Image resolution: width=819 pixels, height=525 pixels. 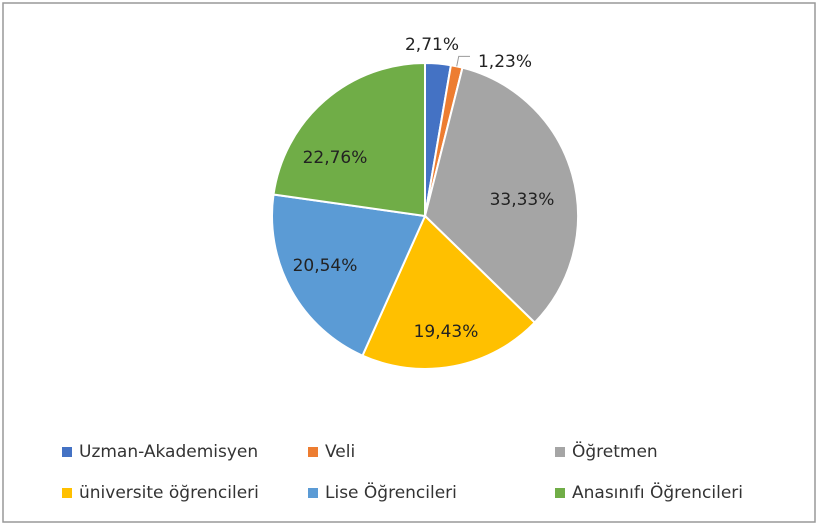 I want to click on legend-label: Lise Öğrencileri, so click(x=391, y=492).